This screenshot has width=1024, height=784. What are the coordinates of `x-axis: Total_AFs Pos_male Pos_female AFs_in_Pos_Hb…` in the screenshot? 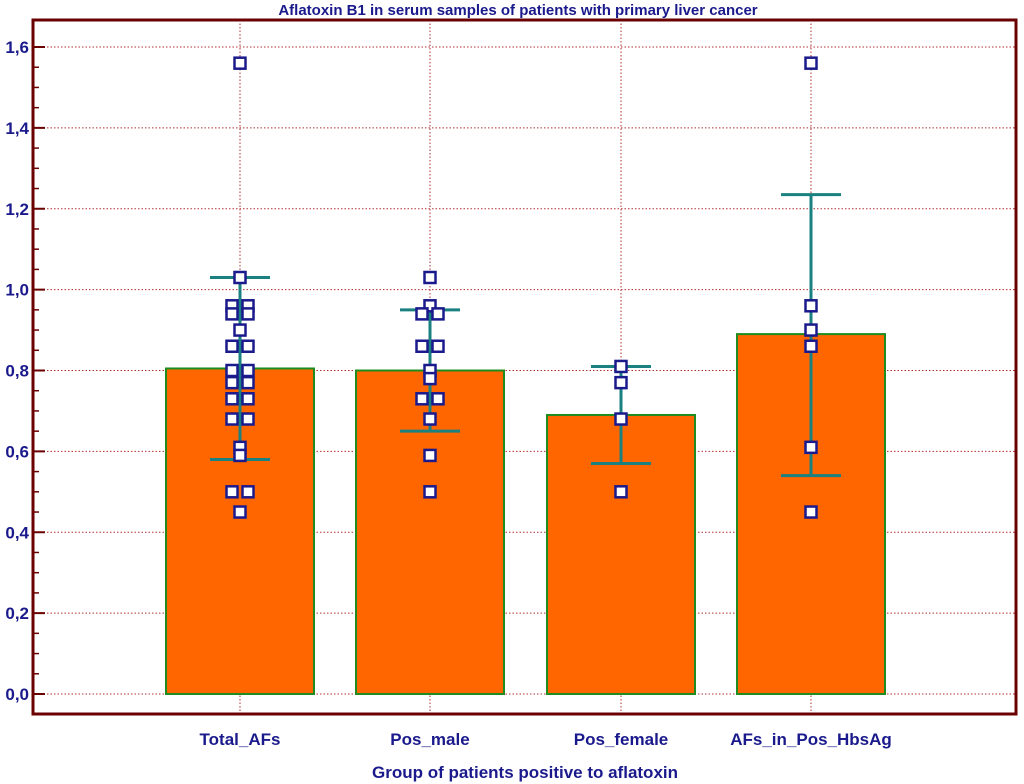 It's located at (546, 739).